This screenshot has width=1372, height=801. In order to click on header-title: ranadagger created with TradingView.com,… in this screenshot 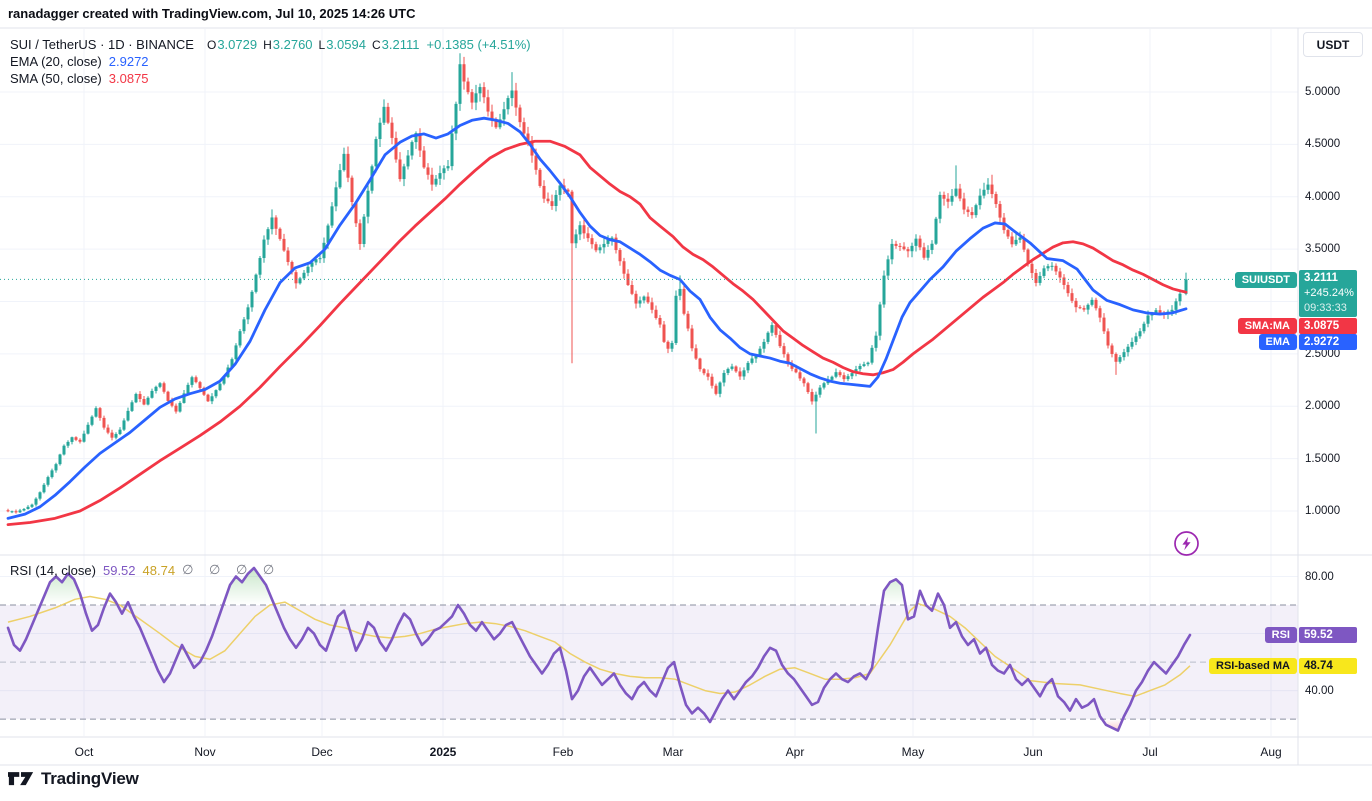, I will do `click(212, 13)`.